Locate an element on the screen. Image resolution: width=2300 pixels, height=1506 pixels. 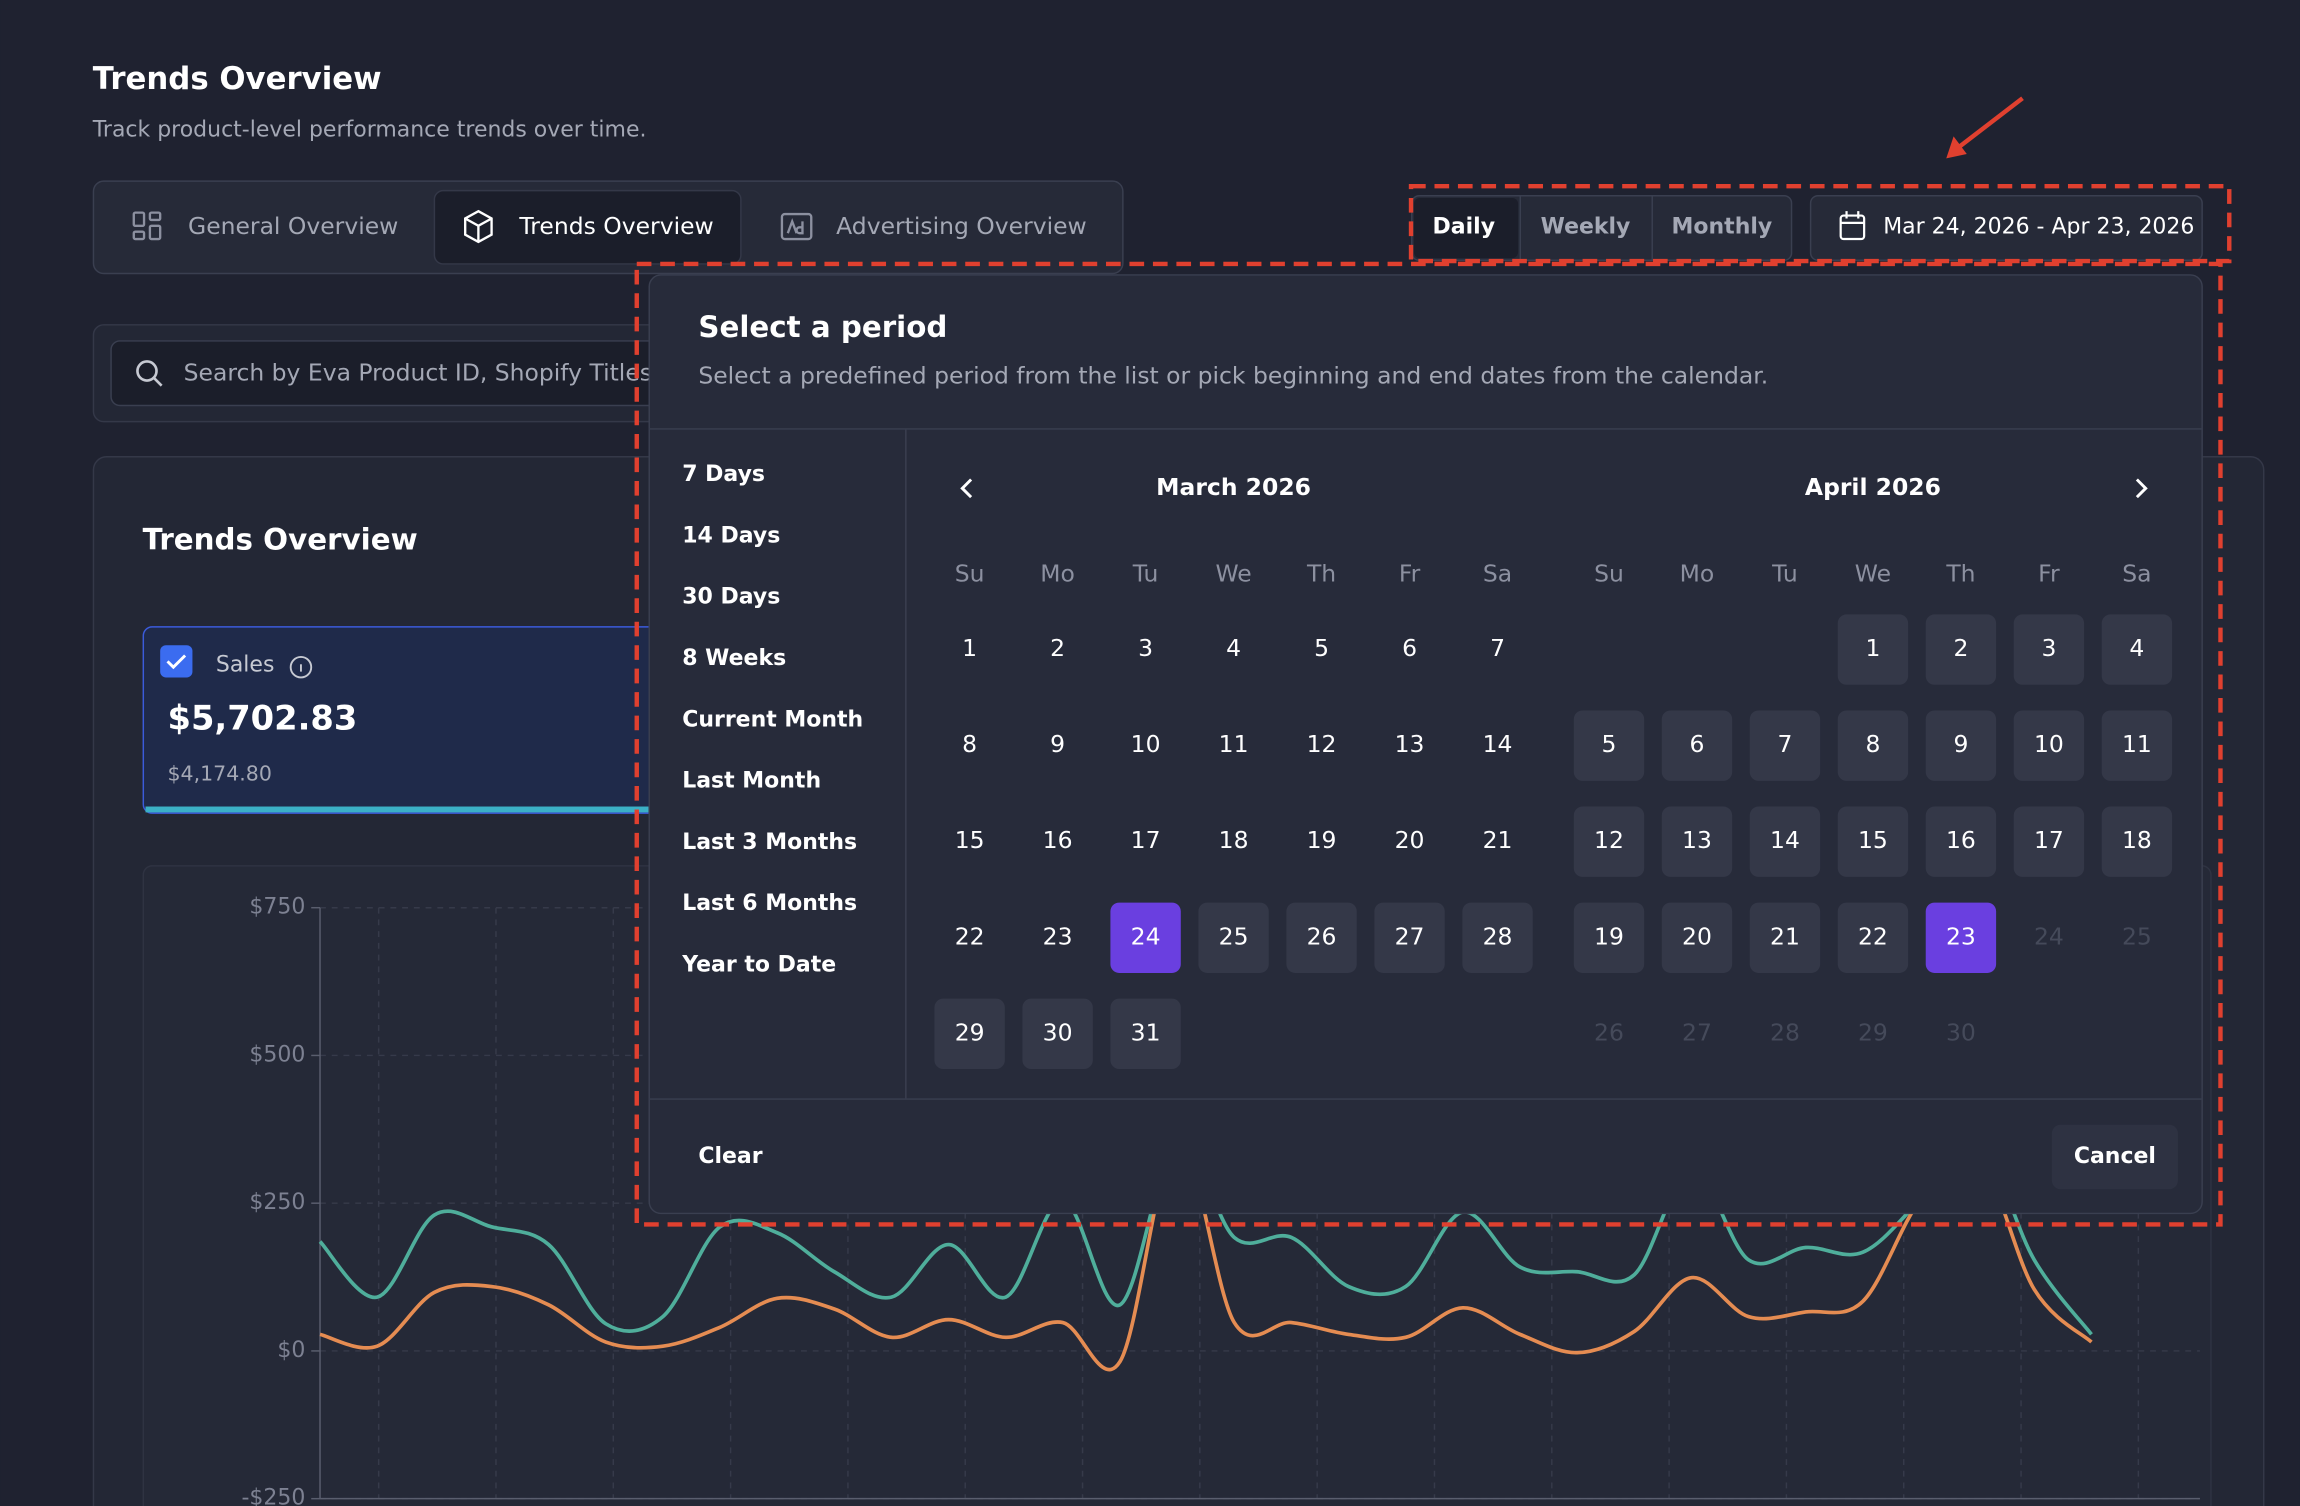
granularity-option: Weekly is located at coordinates (1586, 226).